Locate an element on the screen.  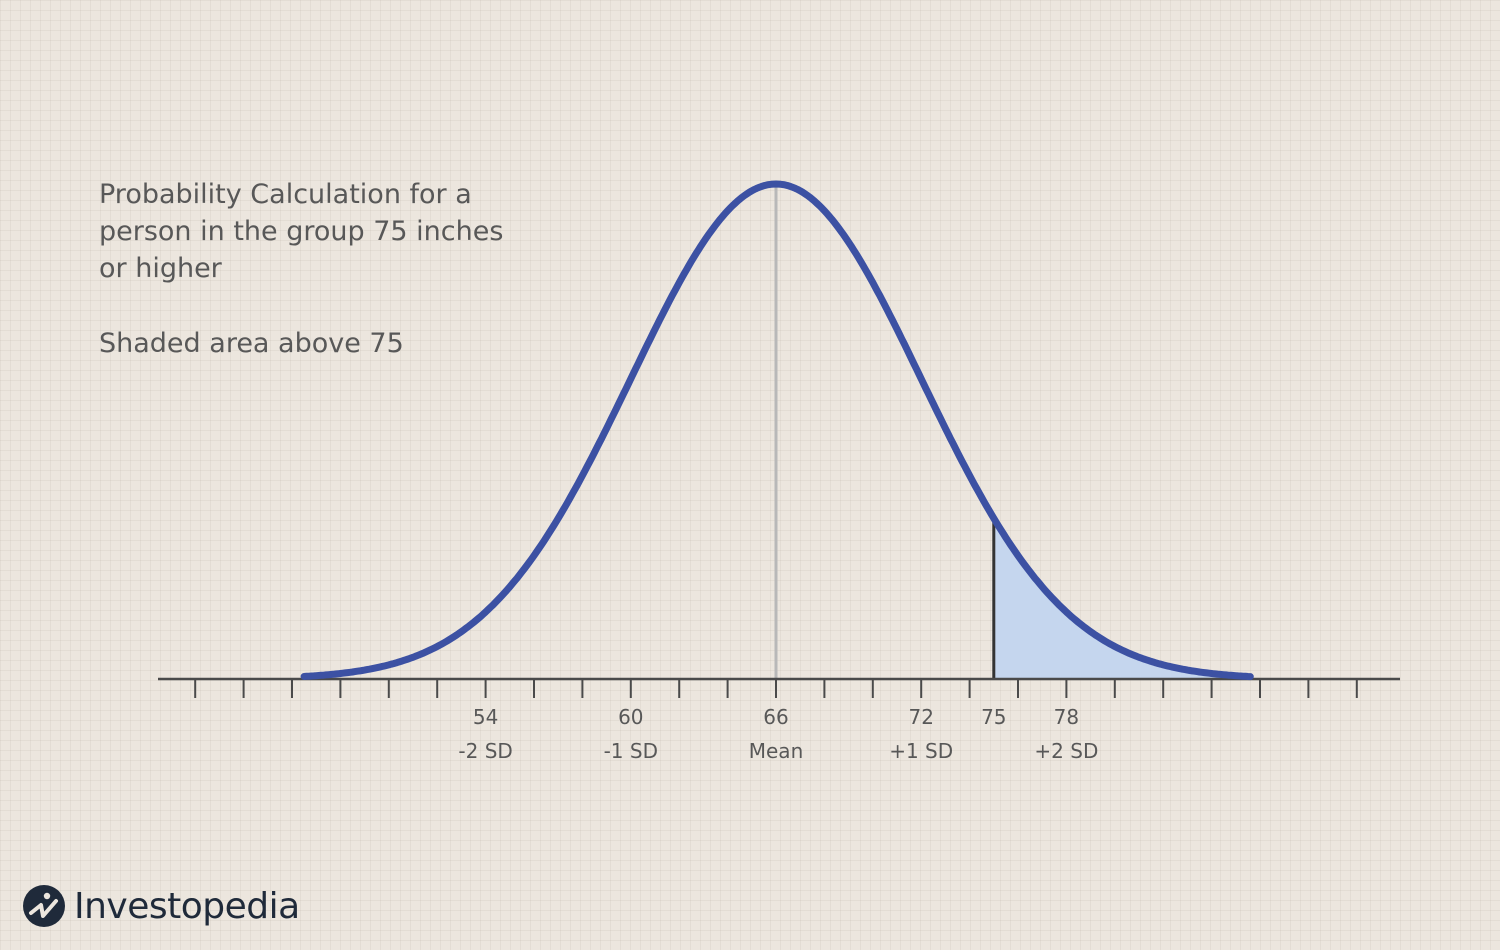
axis-ticks is located at coordinates (776, 688).